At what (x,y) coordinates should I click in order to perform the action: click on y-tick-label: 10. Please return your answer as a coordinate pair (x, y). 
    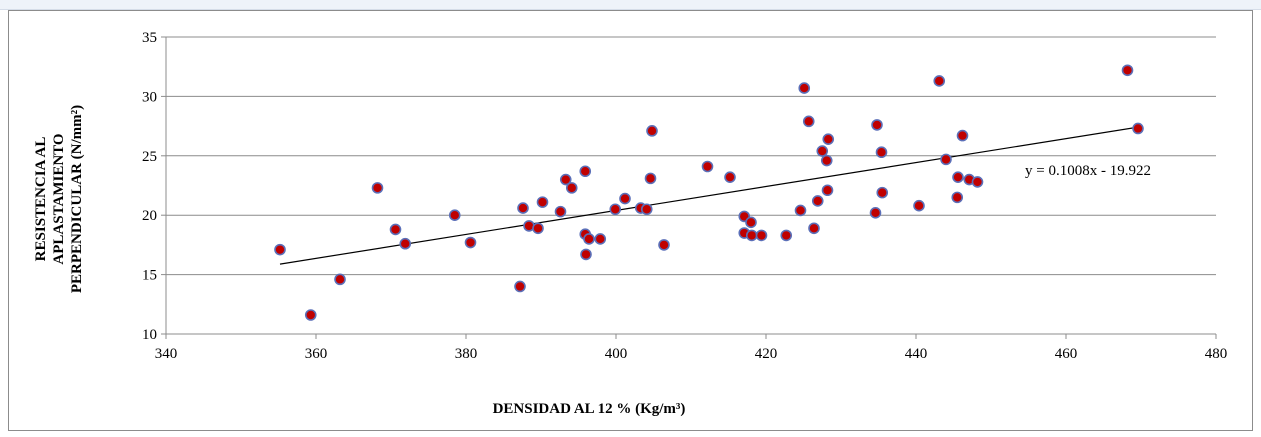
    Looking at the image, I should click on (149, 335).